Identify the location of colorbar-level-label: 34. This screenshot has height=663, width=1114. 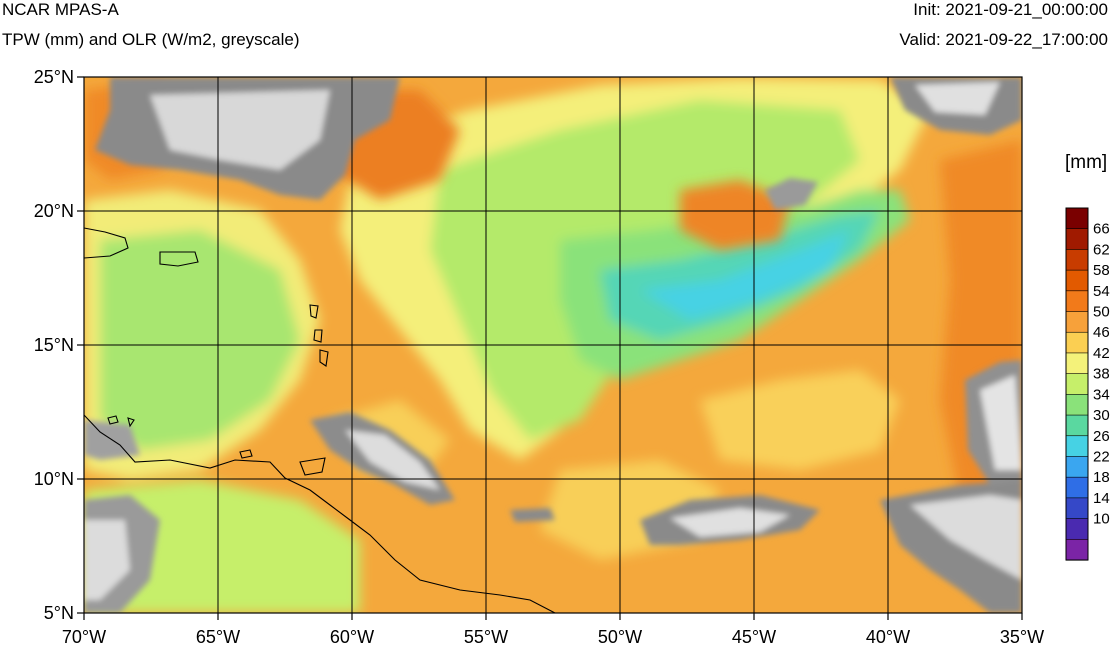
(1101, 394).